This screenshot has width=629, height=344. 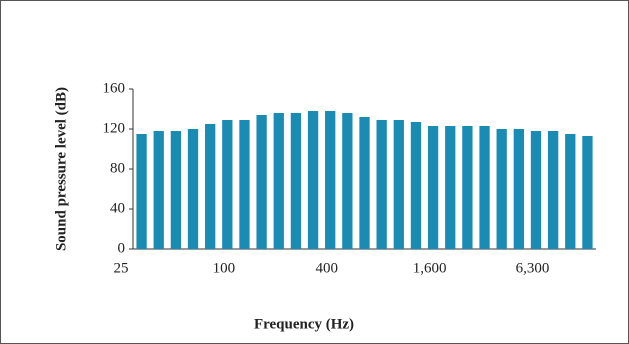 What do you see at coordinates (533, 268) in the screenshot?
I see `x-tick-label: 6,300` at bounding box center [533, 268].